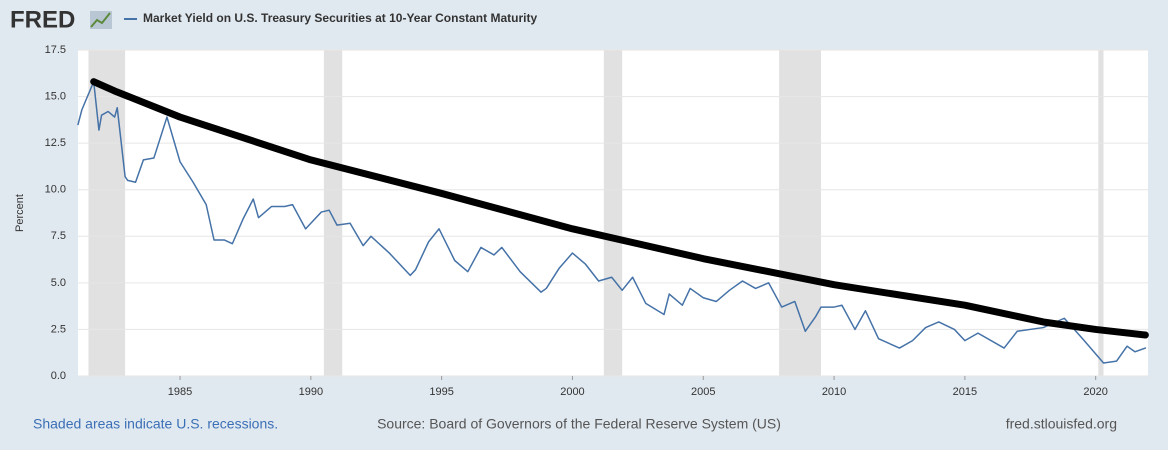 The height and width of the screenshot is (450, 1168). What do you see at coordinates (1061, 424) in the screenshot?
I see `site-url: fred.stlouisfed.org` at bounding box center [1061, 424].